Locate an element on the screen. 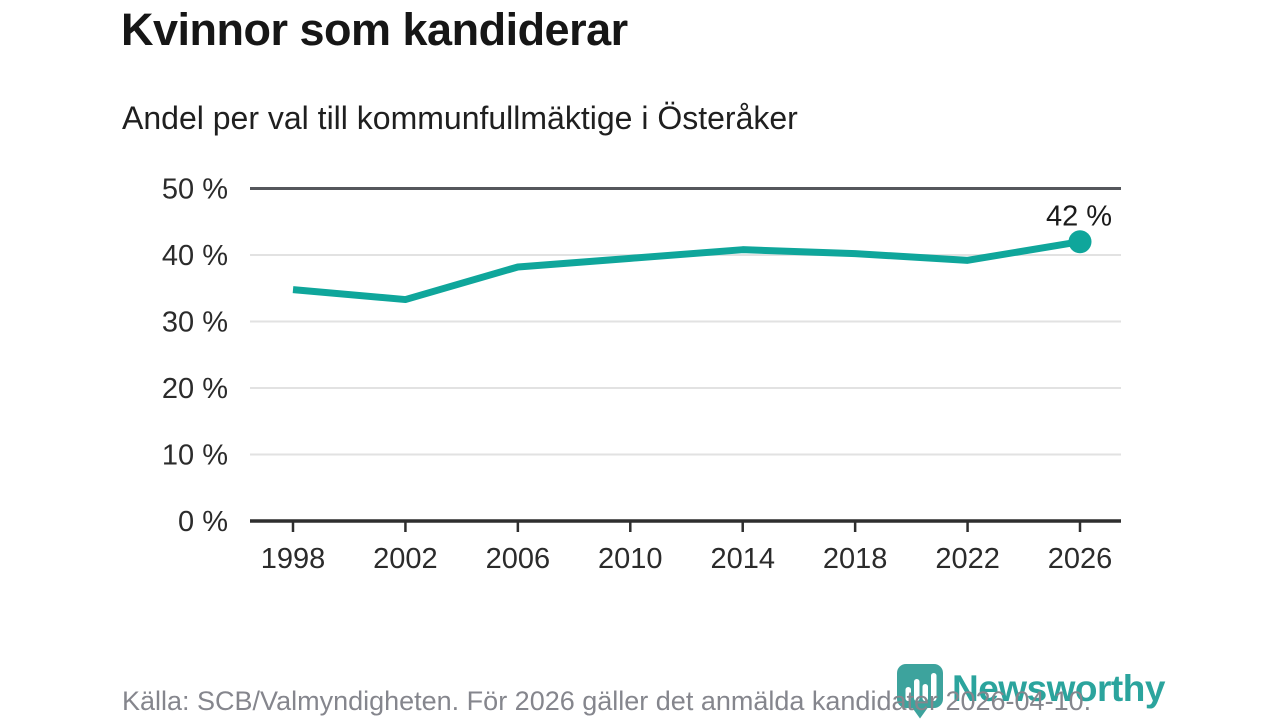  newsworthy-pin-barchart-icon is located at coordinates (920, 691).